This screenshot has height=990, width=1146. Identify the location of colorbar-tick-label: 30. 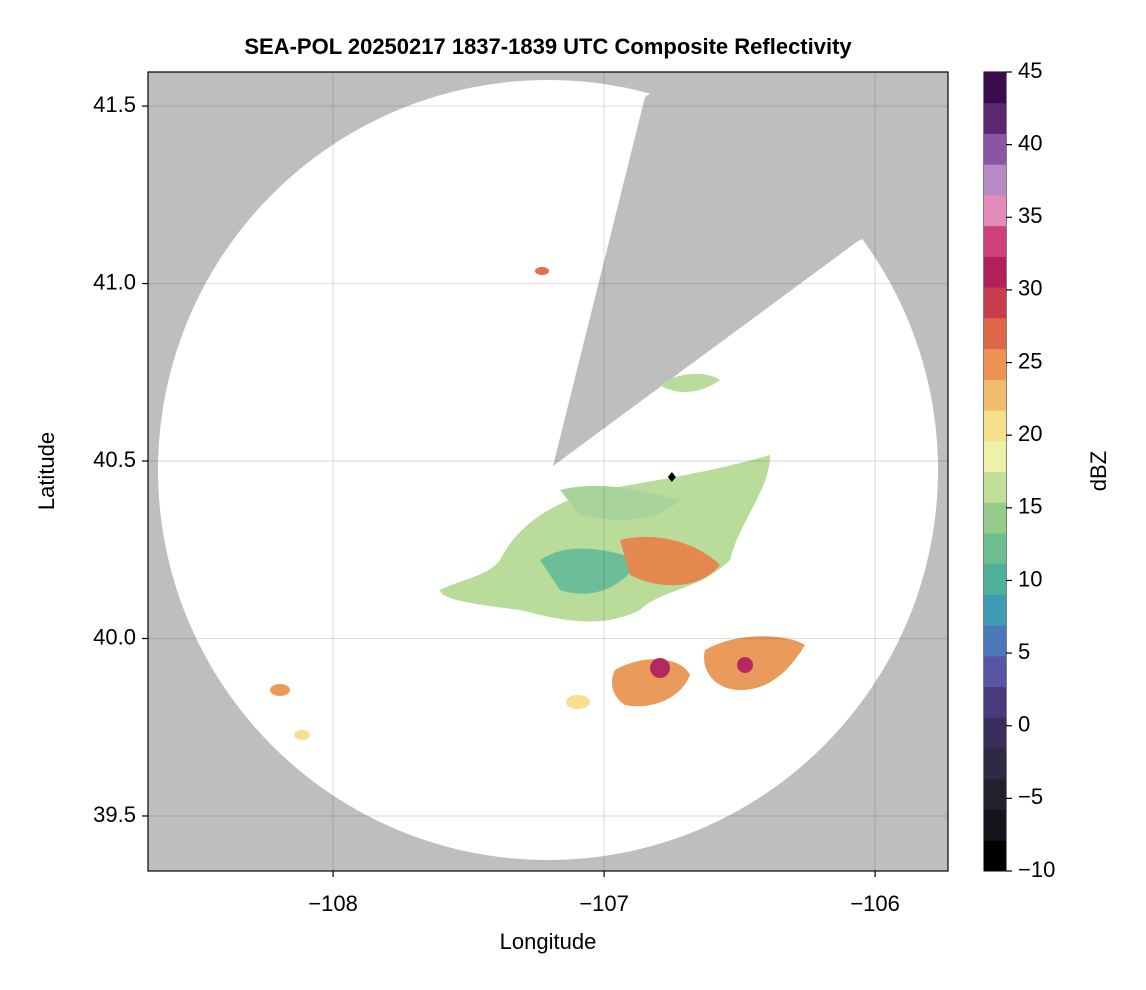
(1030, 288).